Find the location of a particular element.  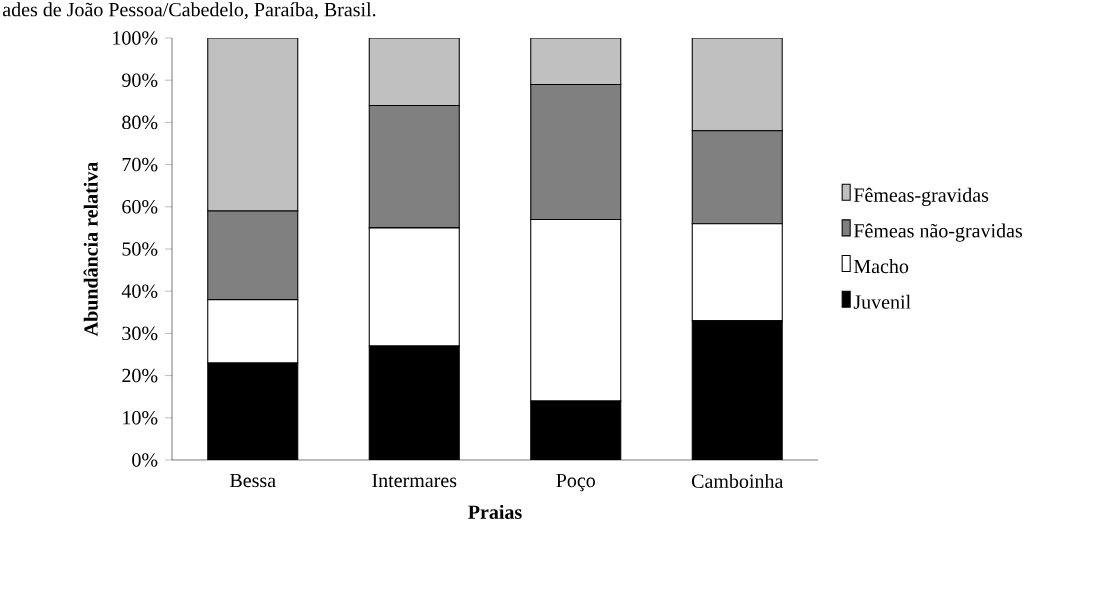

y-tick-label: 40% is located at coordinates (139, 291).